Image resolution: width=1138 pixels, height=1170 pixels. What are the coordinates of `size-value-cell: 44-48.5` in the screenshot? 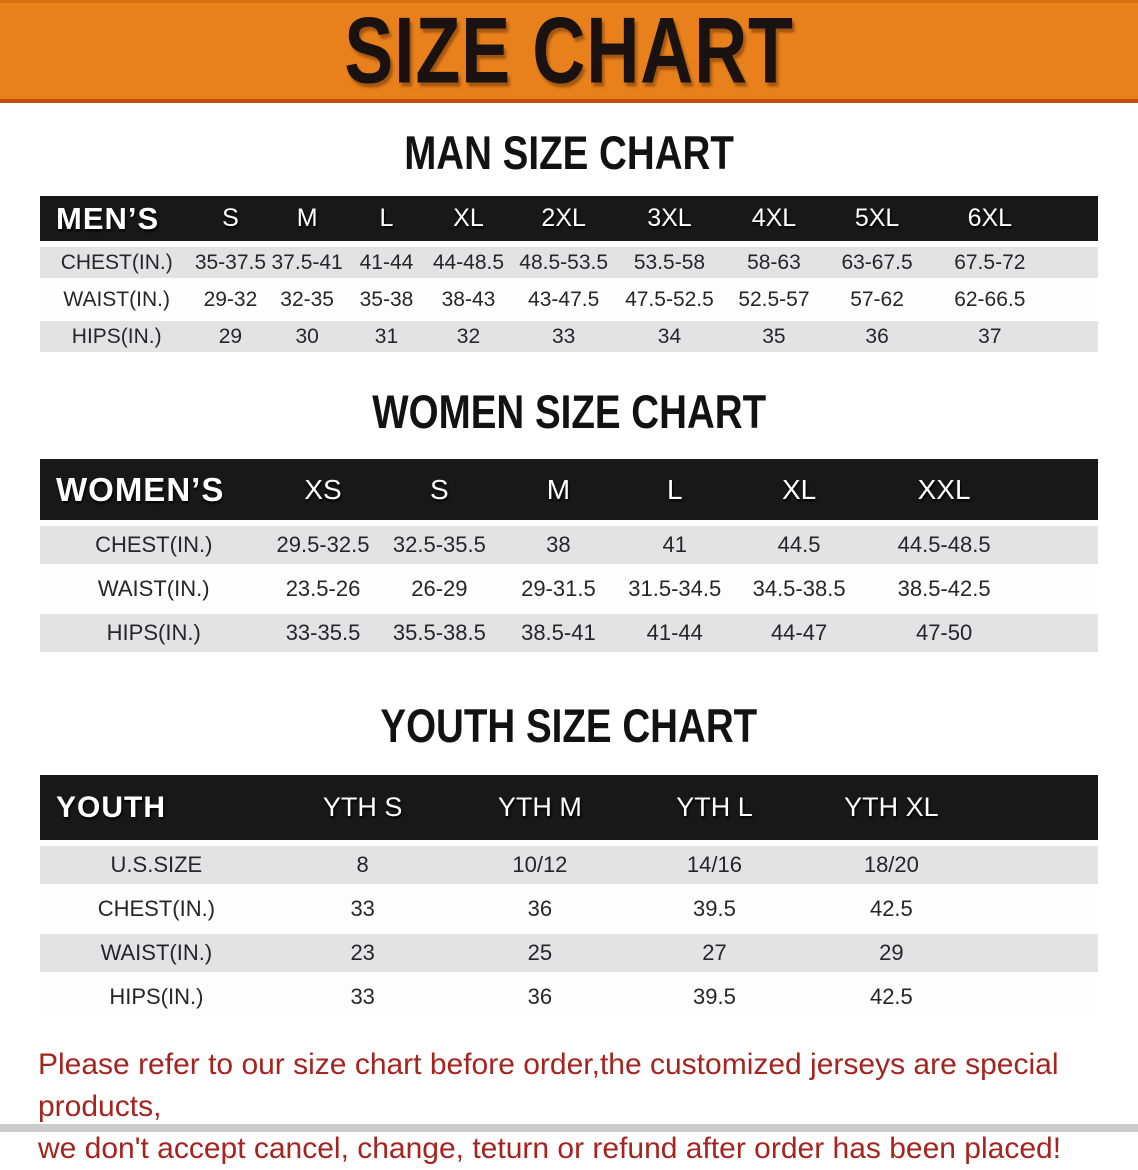 It's located at (468, 262).